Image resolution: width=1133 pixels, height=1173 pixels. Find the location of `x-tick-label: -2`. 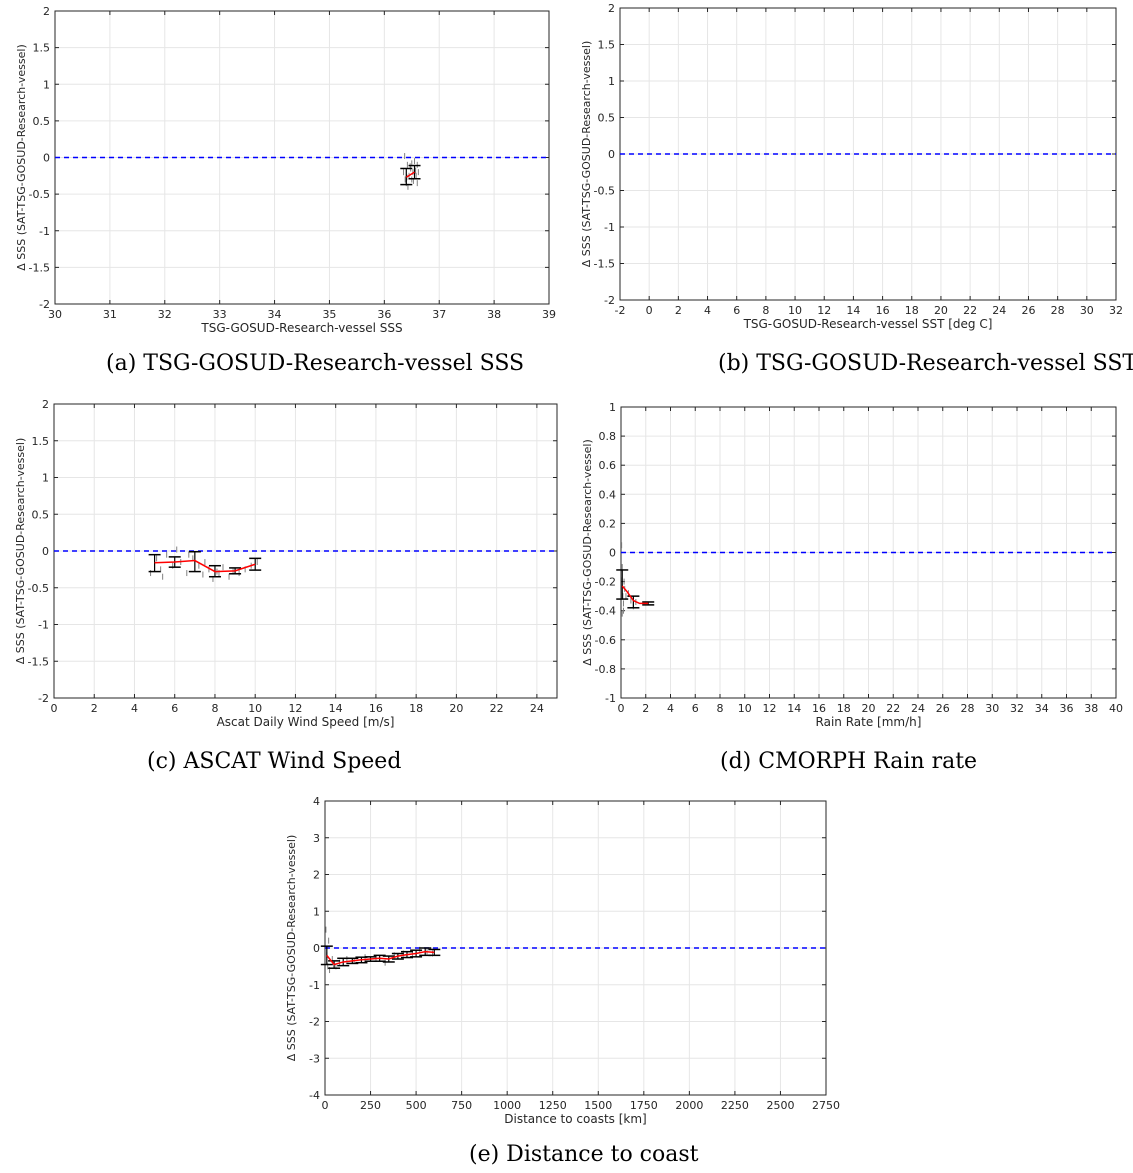

x-tick-label: -2 is located at coordinates (620, 310).